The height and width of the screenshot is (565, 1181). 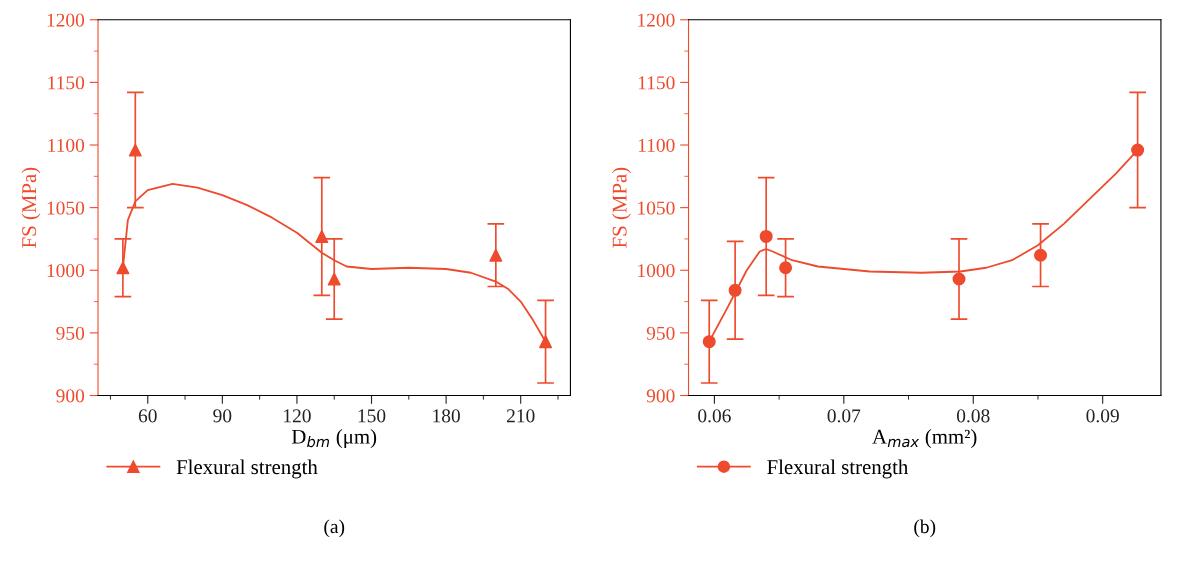 I want to click on x-axis-title: A$_{max}$ (mm²), so click(x=924, y=438).